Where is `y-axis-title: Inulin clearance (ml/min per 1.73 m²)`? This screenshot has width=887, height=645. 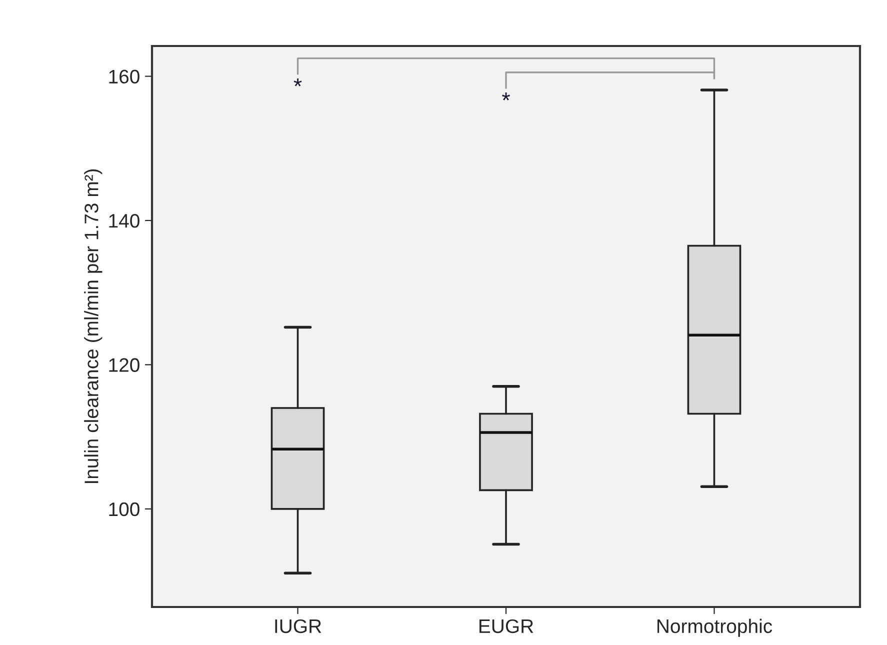
y-axis-title: Inulin clearance (ml/min per 1.73 m²) is located at coordinates (93, 326).